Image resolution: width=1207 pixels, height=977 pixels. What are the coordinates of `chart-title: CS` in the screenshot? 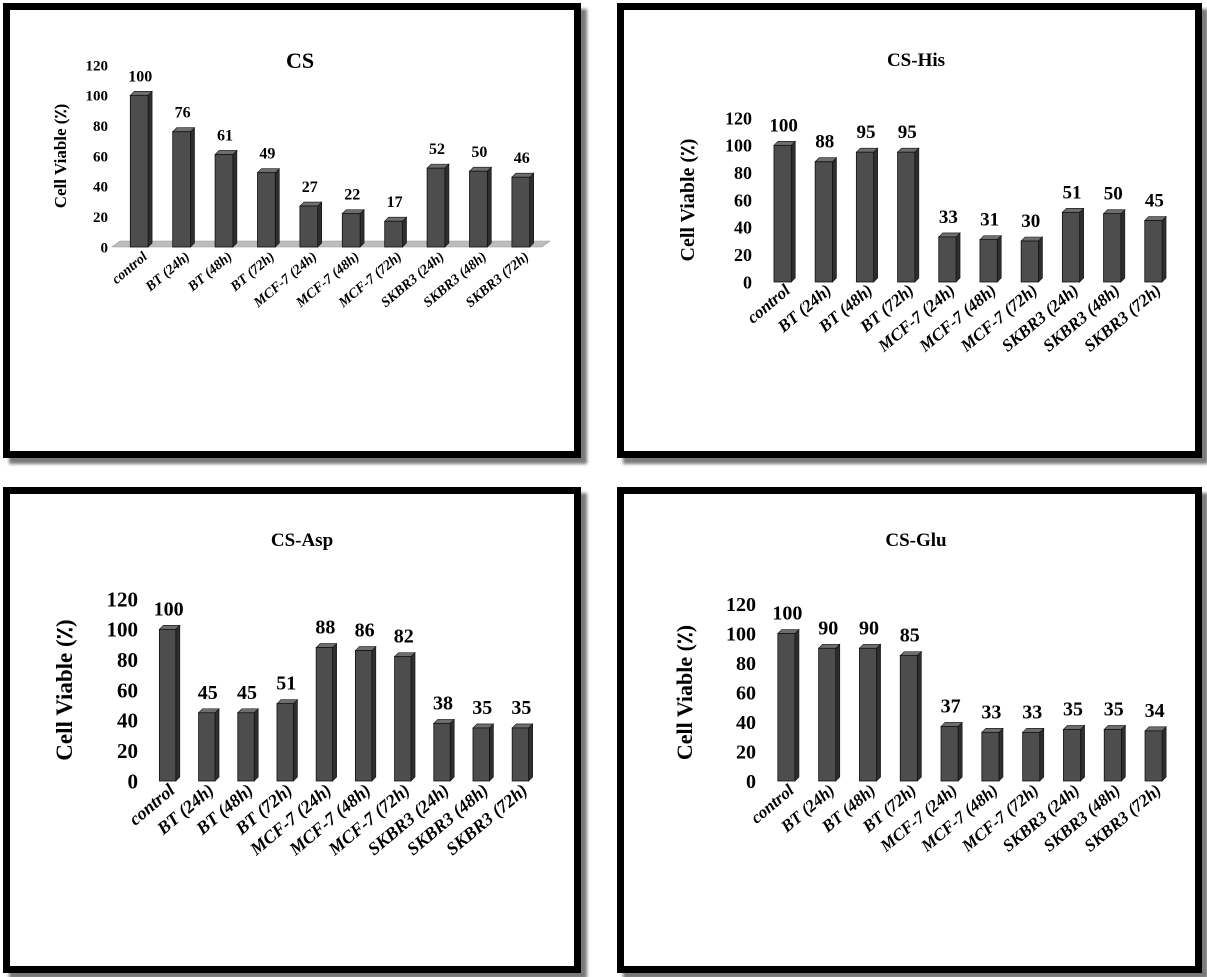 It's located at (300, 60).